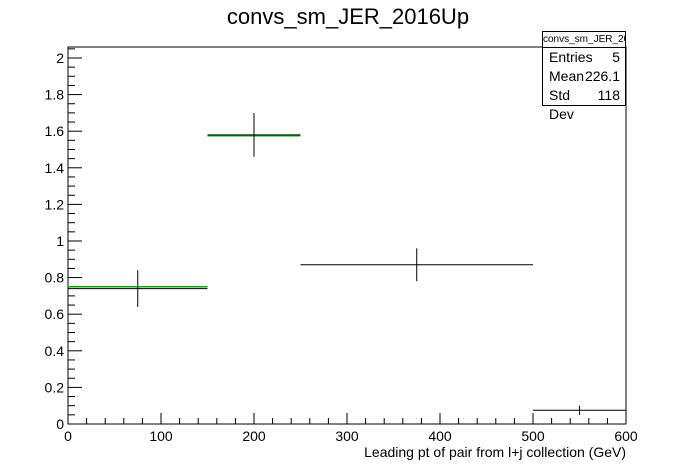 The height and width of the screenshot is (472, 696). What do you see at coordinates (626, 436) in the screenshot?
I see `x-tick-label: 600` at bounding box center [626, 436].